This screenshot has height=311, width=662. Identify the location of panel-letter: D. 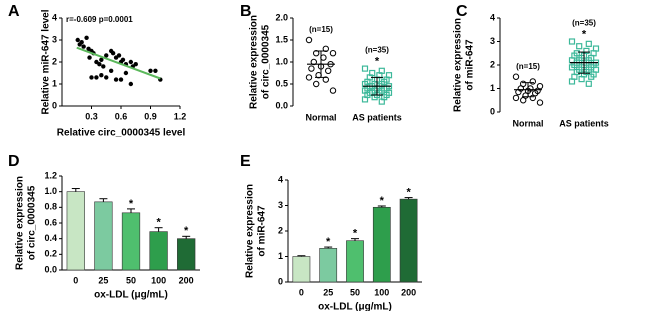
(14, 161).